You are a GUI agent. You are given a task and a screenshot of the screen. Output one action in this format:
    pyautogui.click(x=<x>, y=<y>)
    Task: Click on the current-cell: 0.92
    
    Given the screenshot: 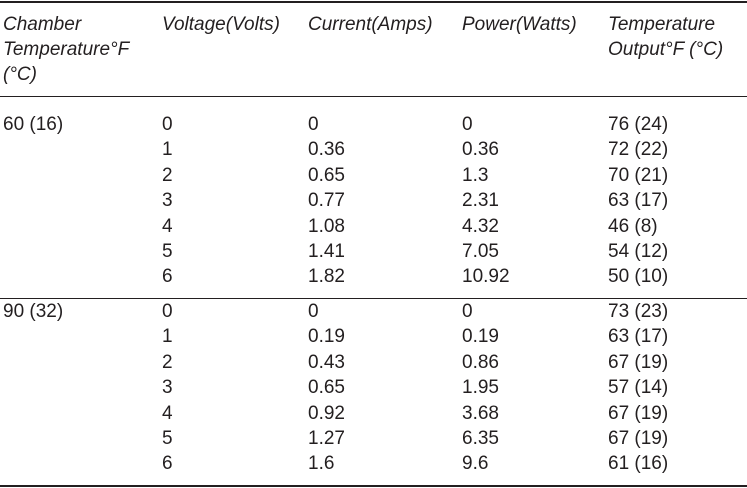 What is the action you would take?
    pyautogui.click(x=326, y=413)
    